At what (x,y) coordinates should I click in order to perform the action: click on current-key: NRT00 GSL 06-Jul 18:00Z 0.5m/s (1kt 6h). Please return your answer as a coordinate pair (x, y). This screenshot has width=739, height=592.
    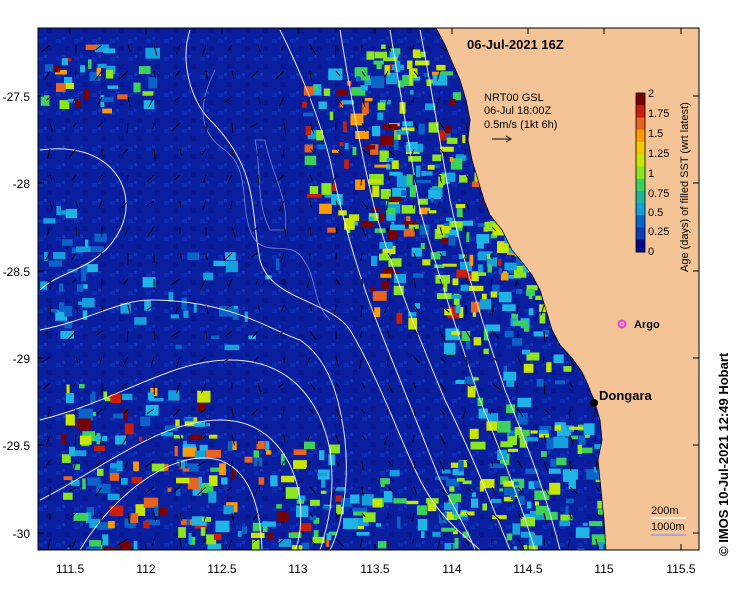
    Looking at the image, I should click on (520, 117).